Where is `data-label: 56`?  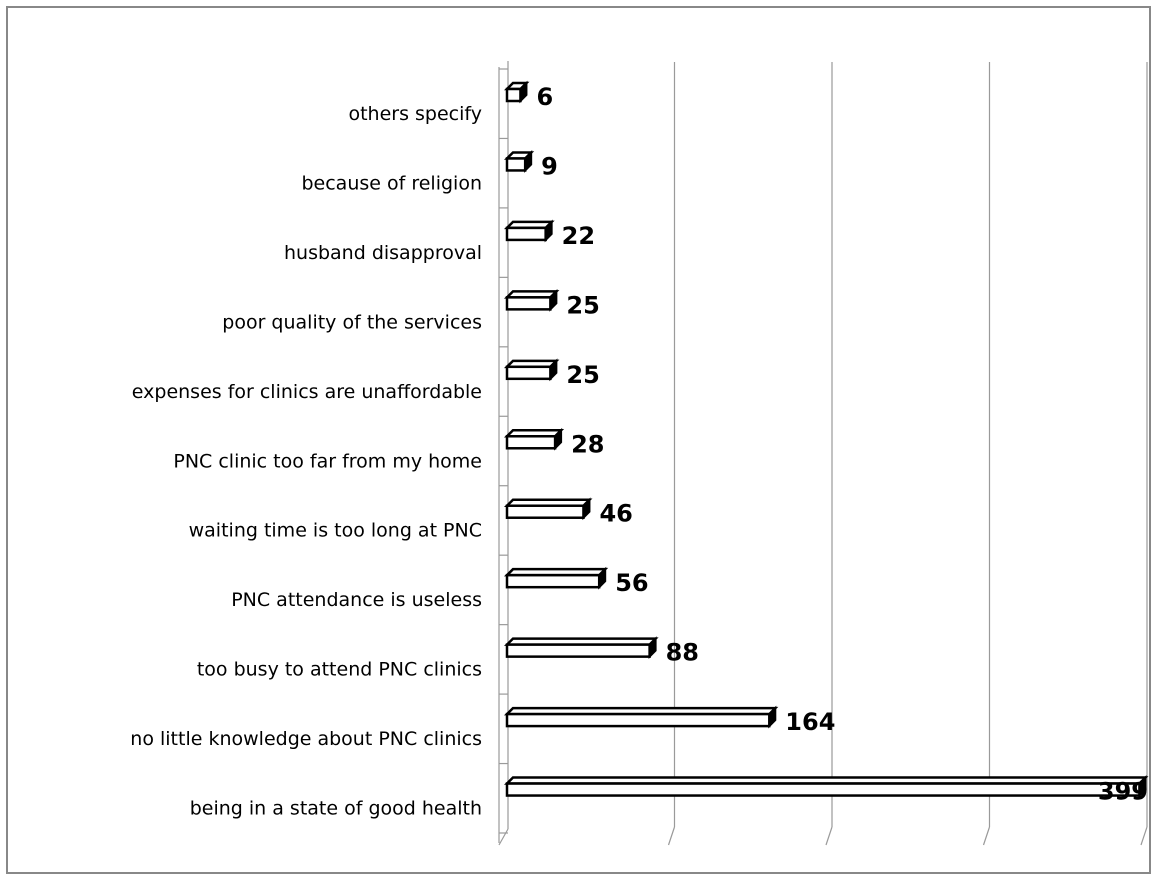 data-label: 56 is located at coordinates (631, 583).